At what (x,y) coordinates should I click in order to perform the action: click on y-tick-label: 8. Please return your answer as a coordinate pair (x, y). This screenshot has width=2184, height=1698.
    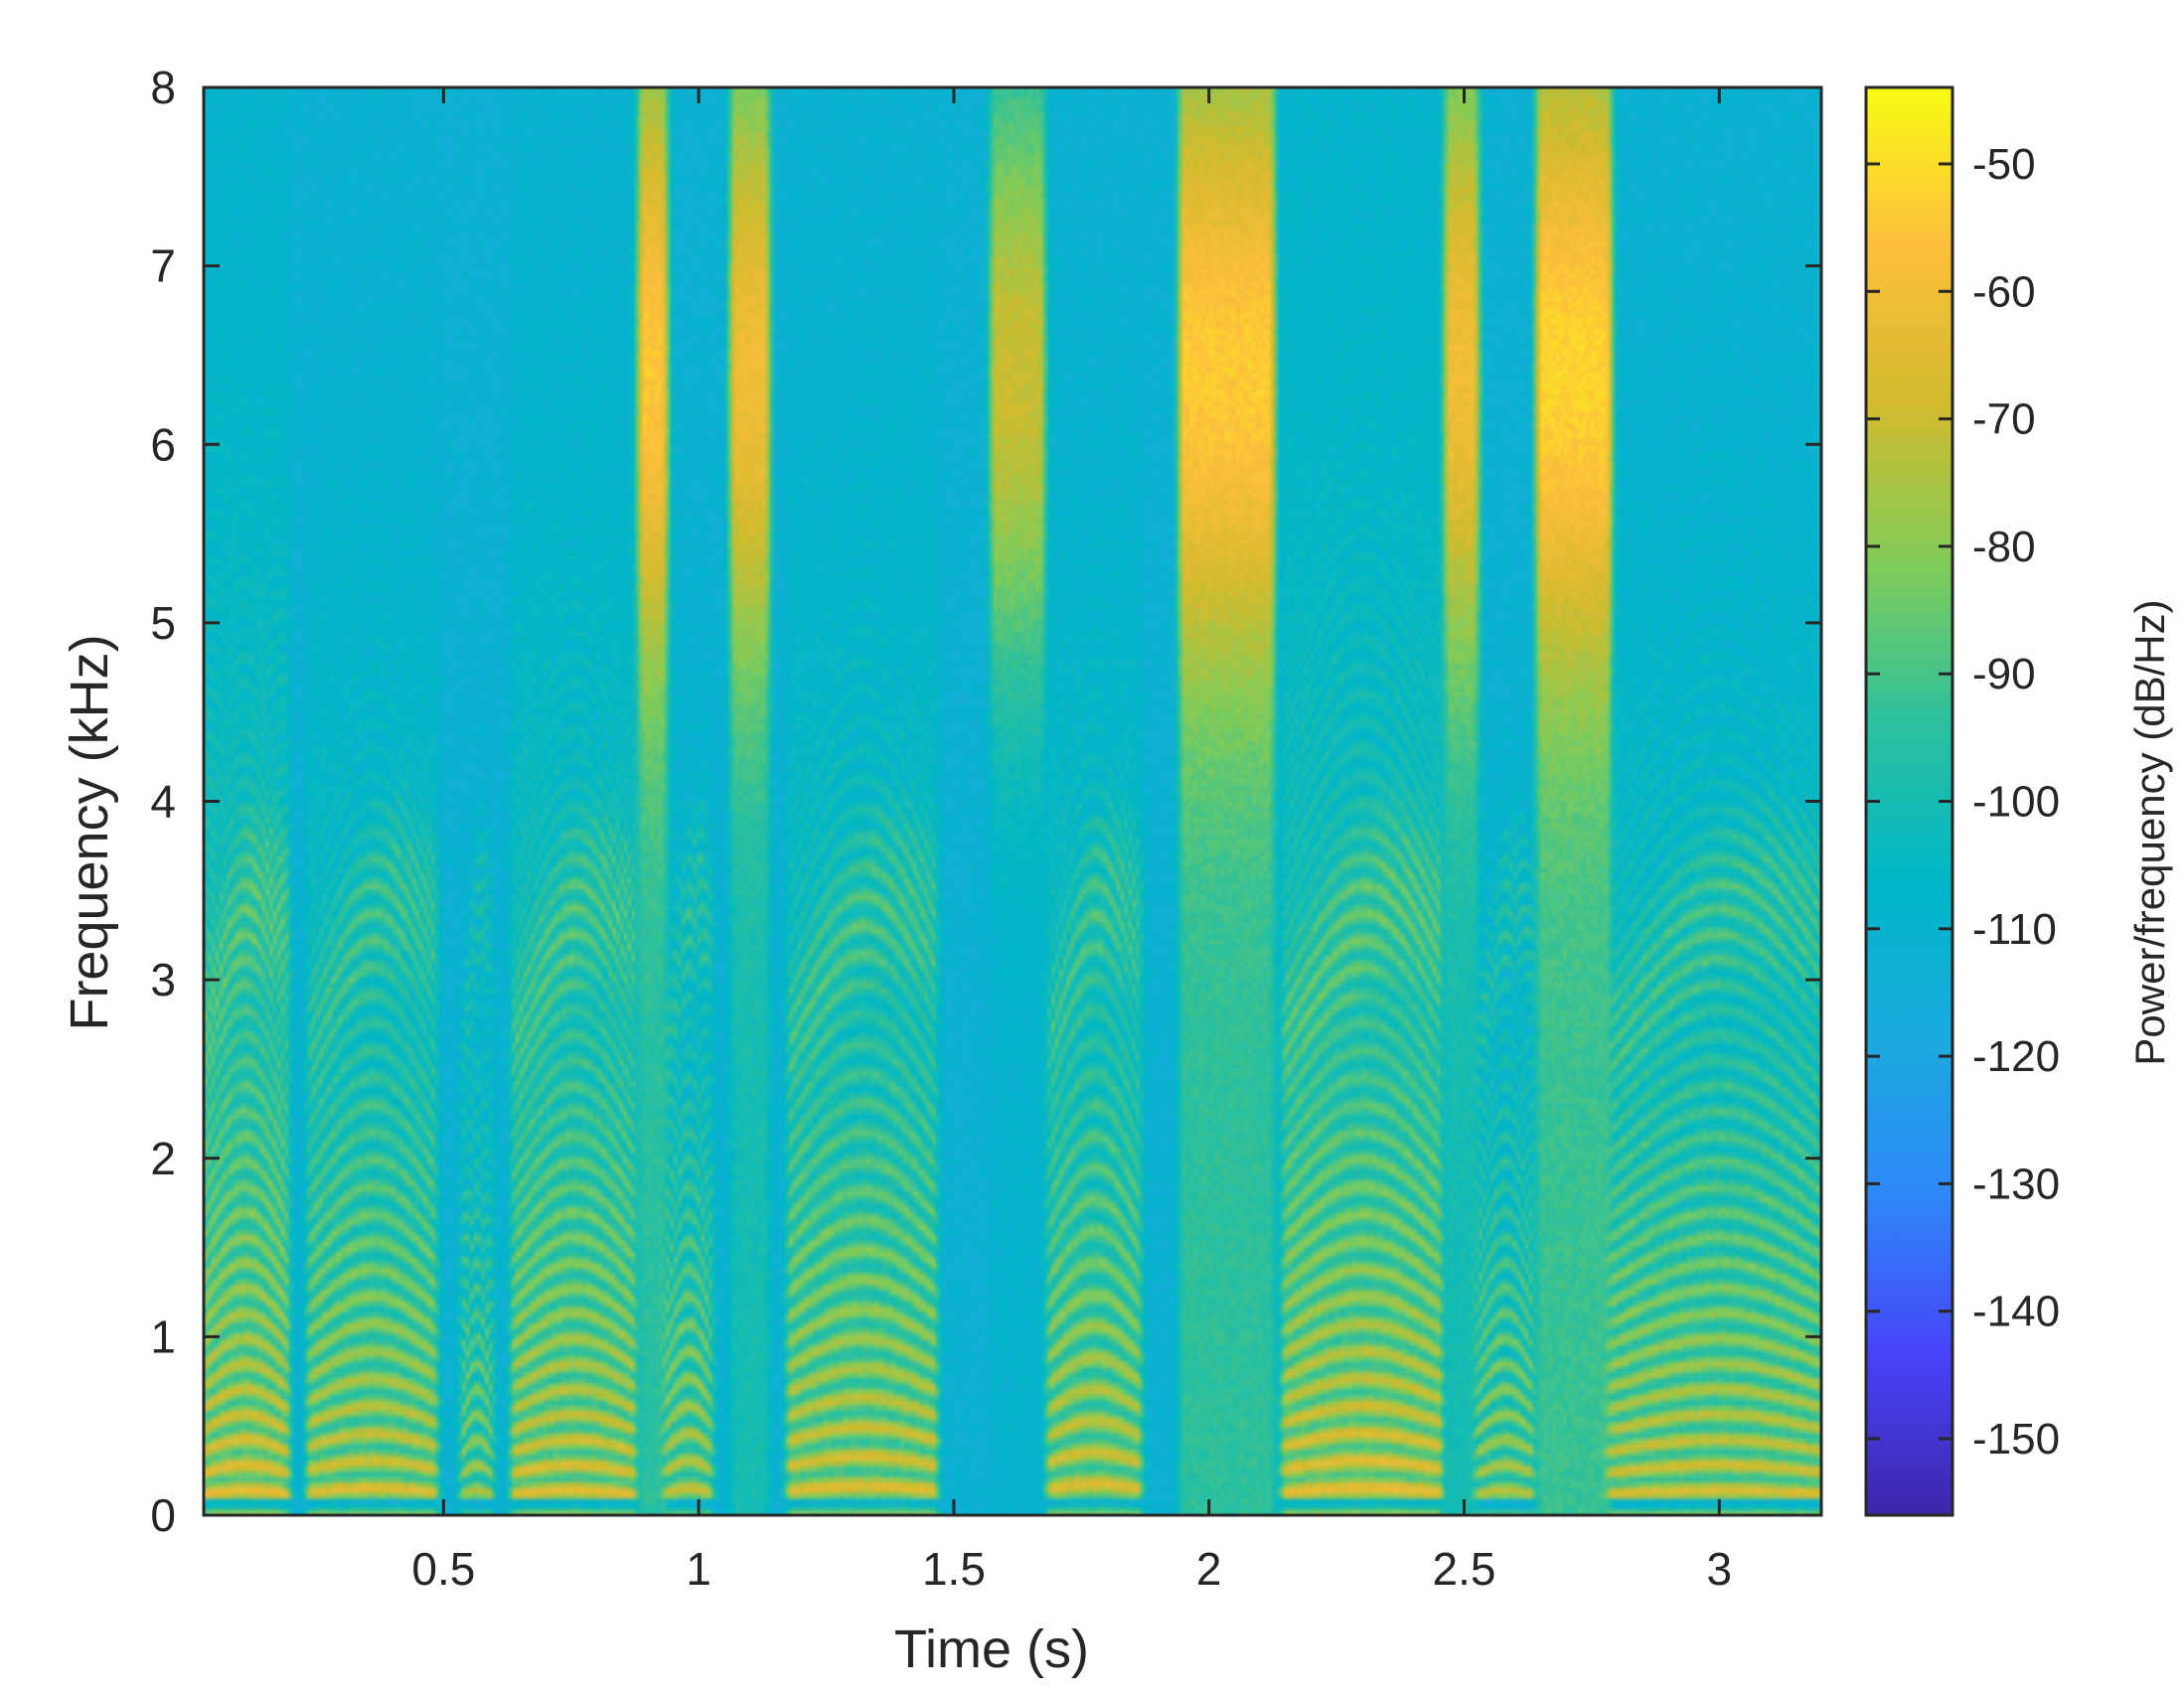
    Looking at the image, I should click on (163, 88).